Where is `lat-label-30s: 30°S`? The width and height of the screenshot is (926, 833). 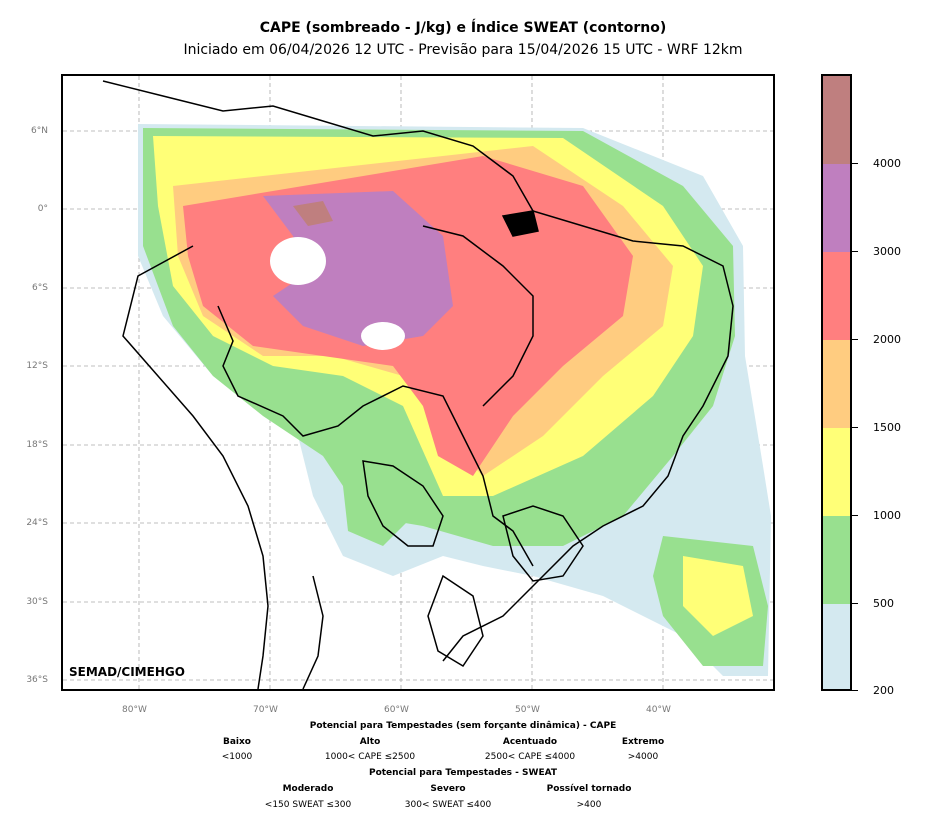 lat-label-30s: 30°S is located at coordinates (37, 602).